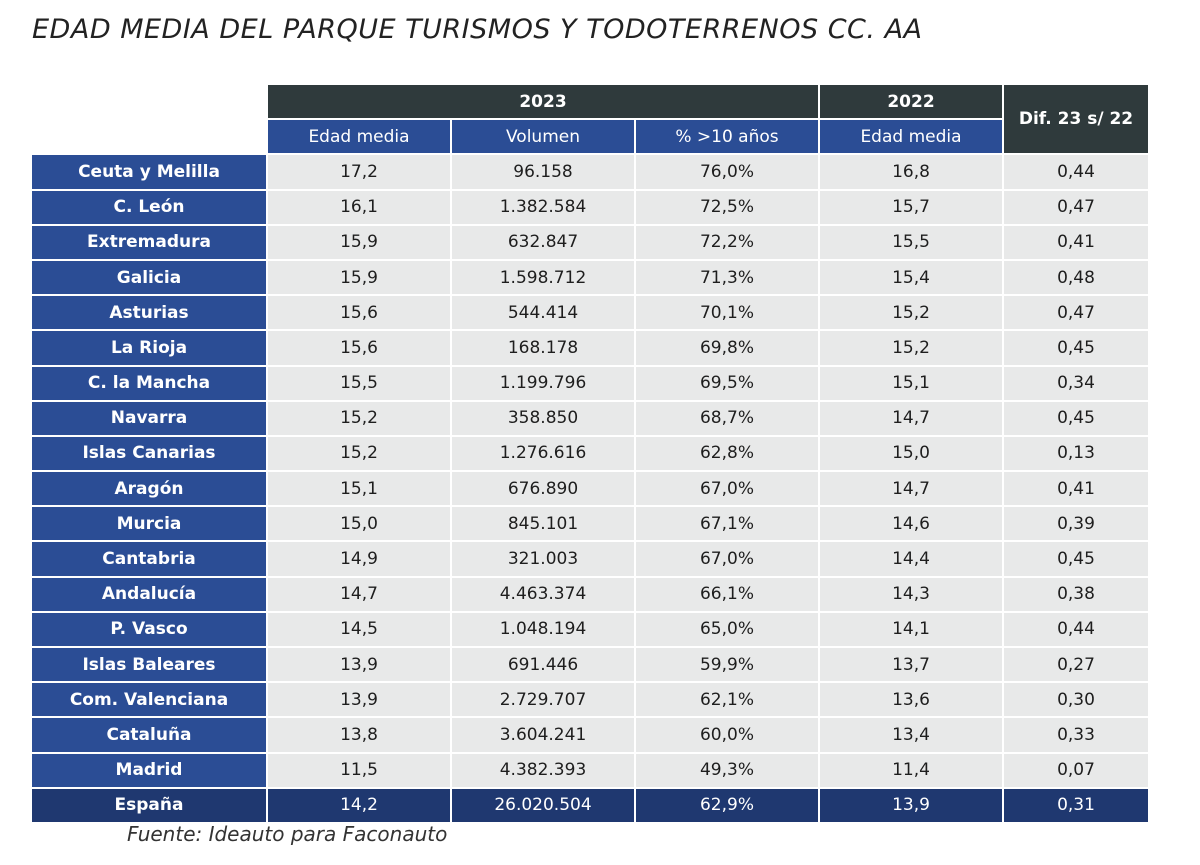  I want to click on col-header-pct: % >10 años, so click(727, 137).